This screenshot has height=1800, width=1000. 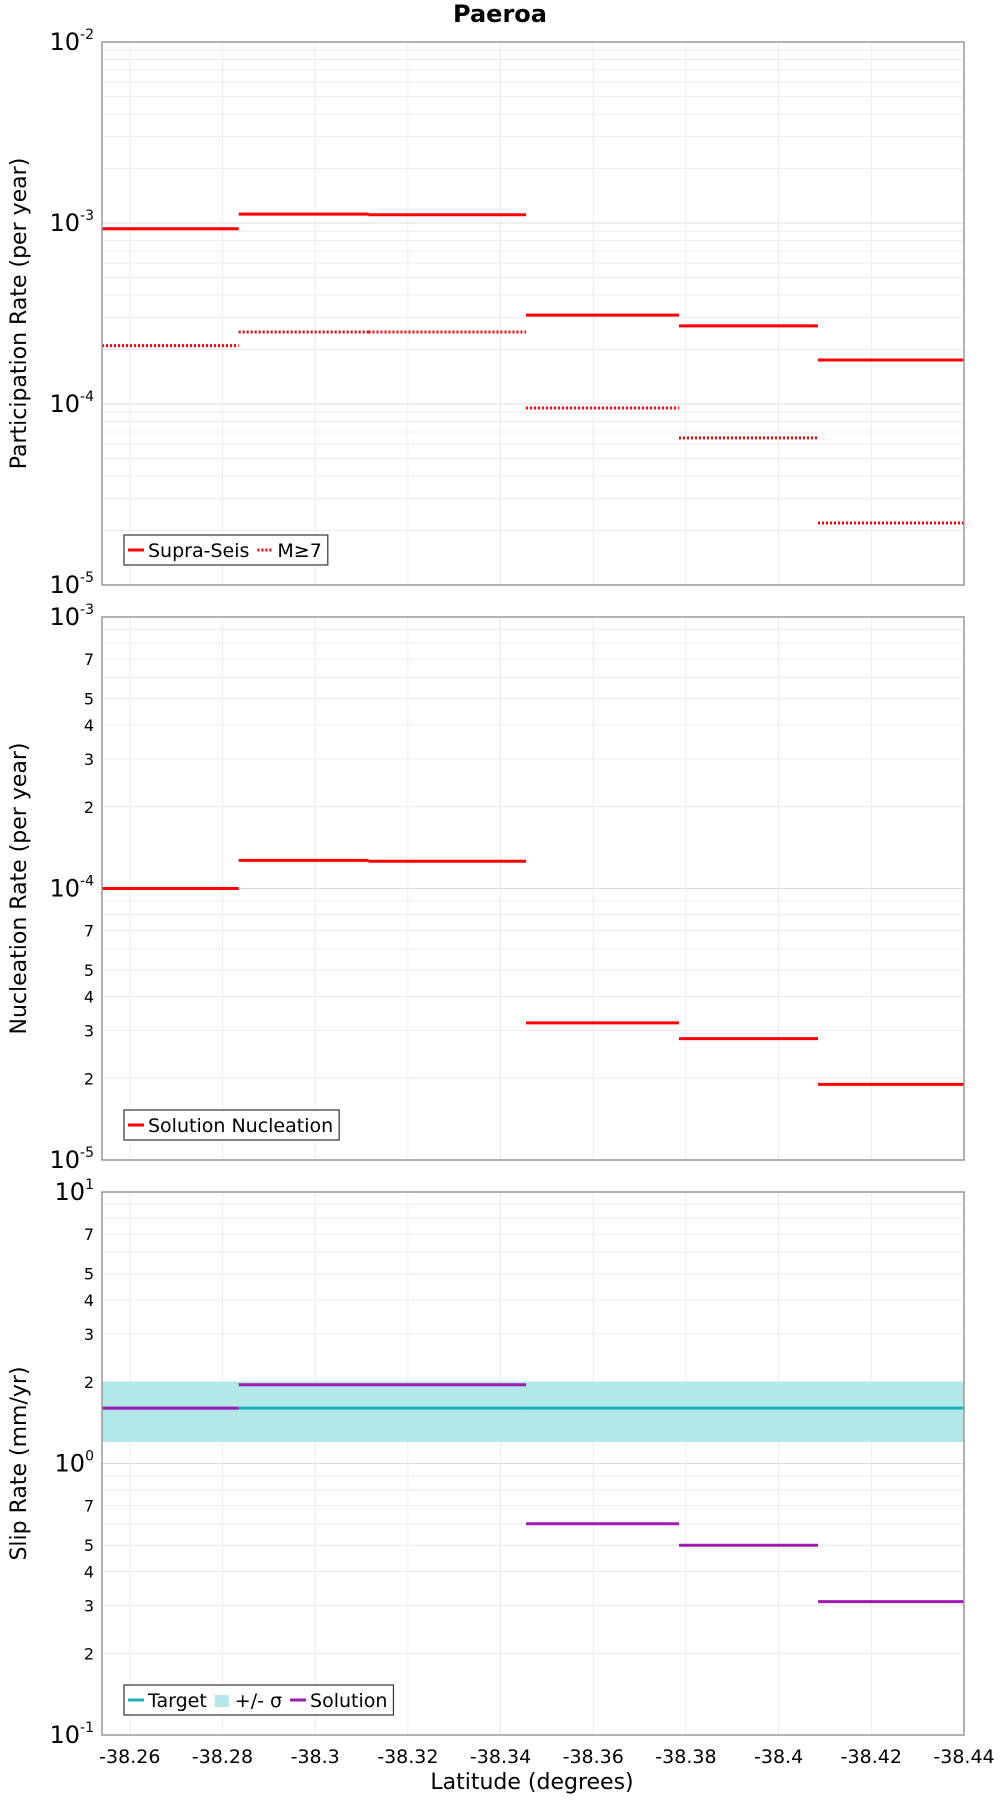 I want to click on x-tick-label: -38.32, so click(x=407, y=1757).